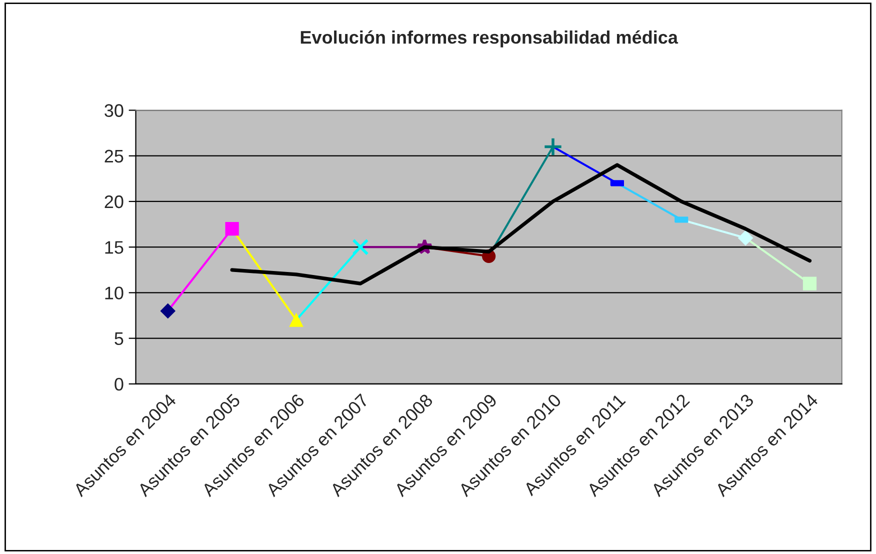  What do you see at coordinates (119, 339) in the screenshot?
I see `y-tick-label: 5` at bounding box center [119, 339].